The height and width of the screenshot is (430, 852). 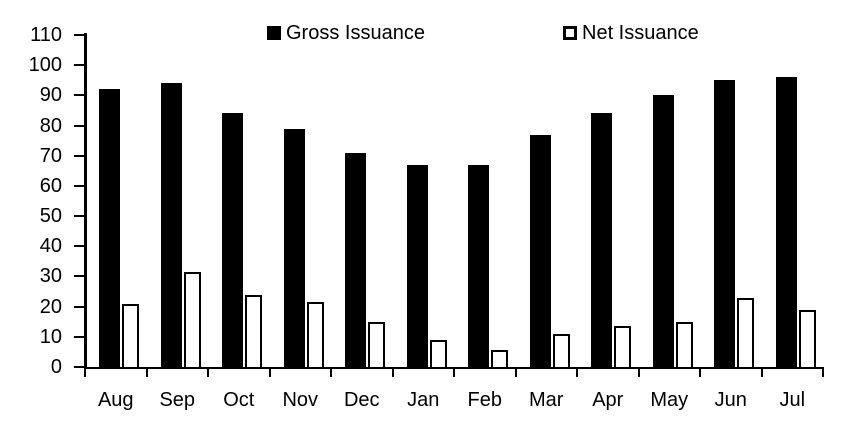 What do you see at coordinates (50, 276) in the screenshot?
I see `y-tick-label: 30` at bounding box center [50, 276].